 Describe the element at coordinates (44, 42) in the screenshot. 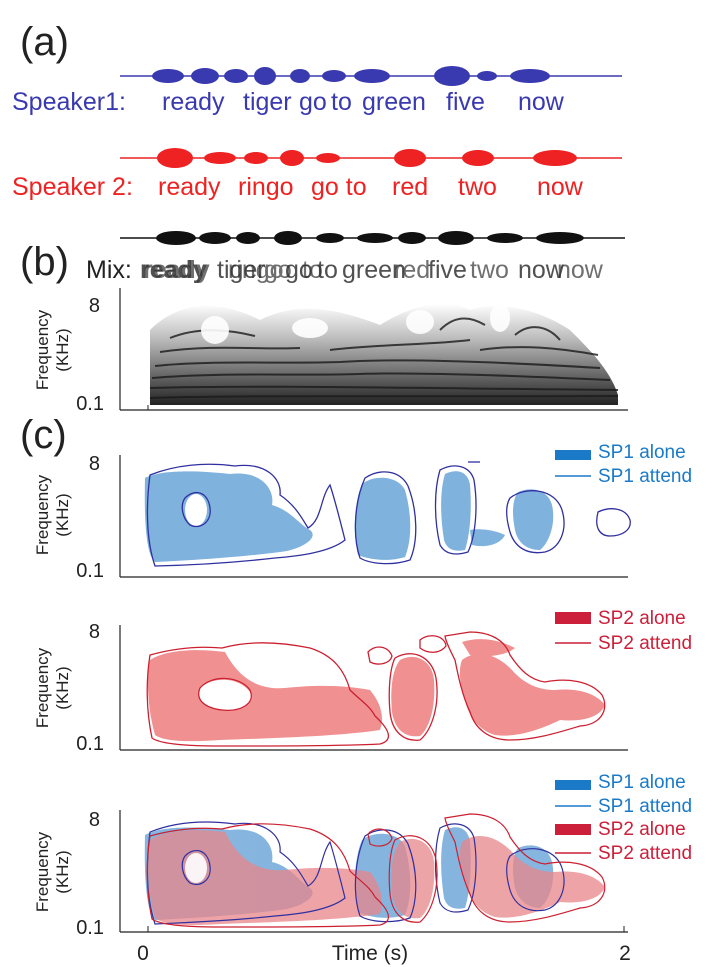

I see `panel-label-a: (a)` at that location.